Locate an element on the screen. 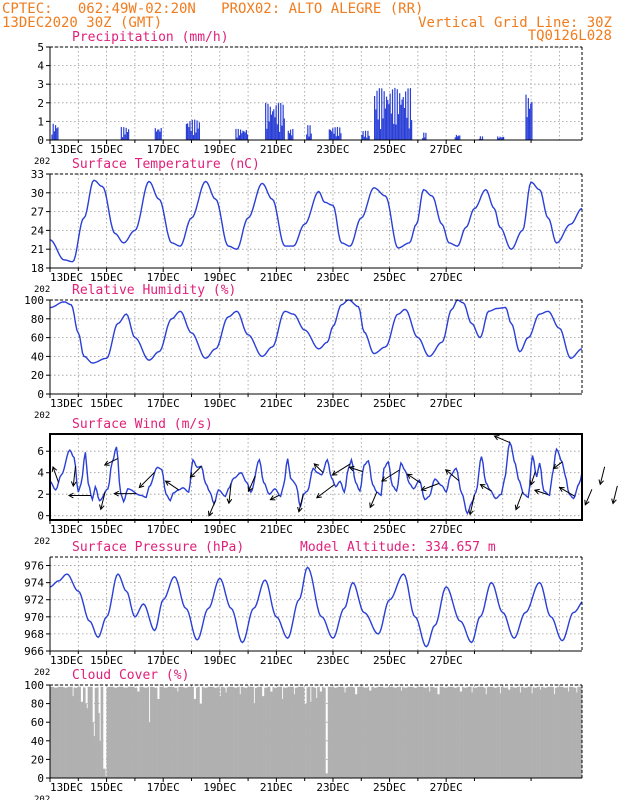 Image resolution: width=618 pixels, height=800 pixels. y-tick-label: 2 is located at coordinates (40, 103).